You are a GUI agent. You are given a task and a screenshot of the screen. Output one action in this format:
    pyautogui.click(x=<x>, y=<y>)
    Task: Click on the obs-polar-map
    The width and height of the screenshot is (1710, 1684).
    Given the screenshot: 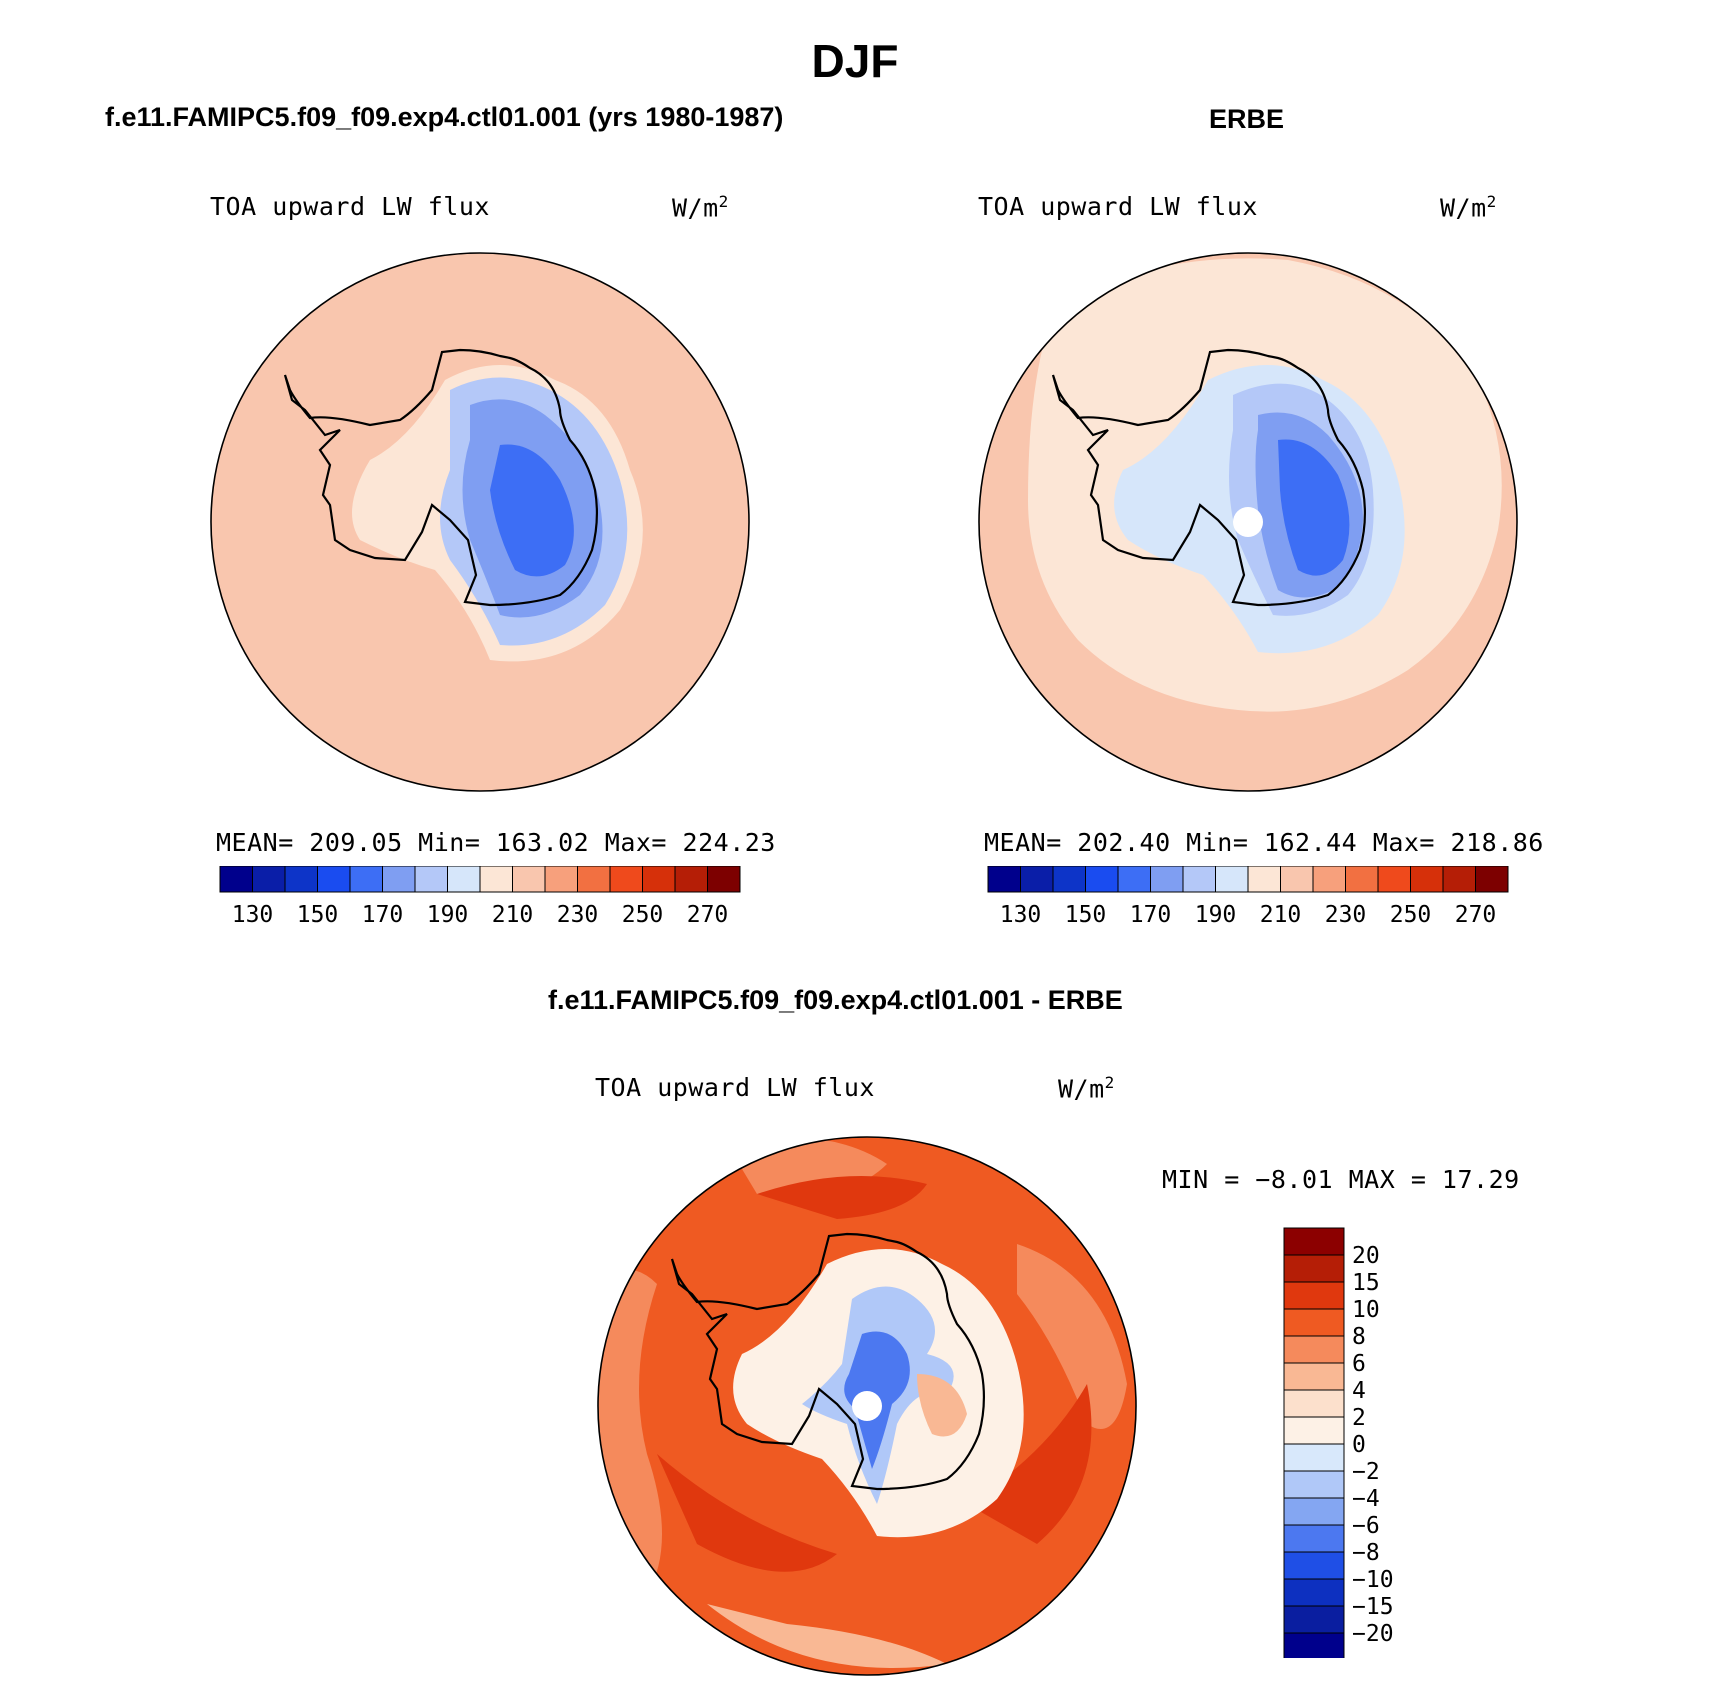 What is the action you would take?
    pyautogui.click(x=1248, y=522)
    